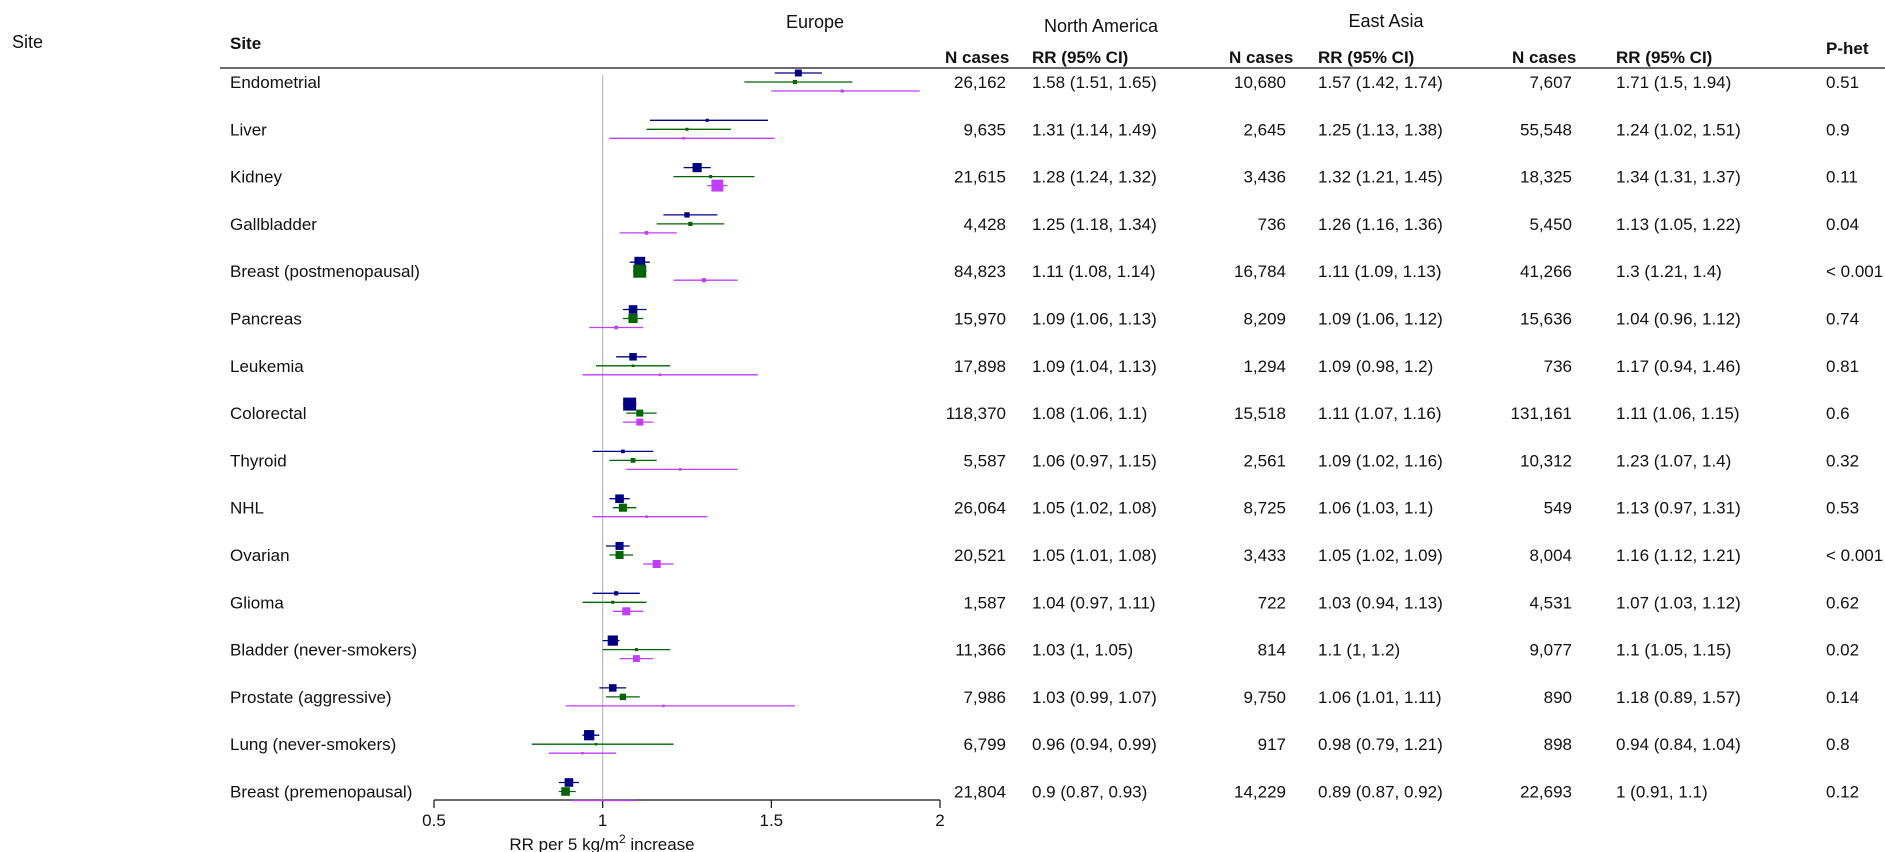 This screenshot has width=1885, height=852. I want to click on north-america-cases-value: 3,433, so click(1264, 555).